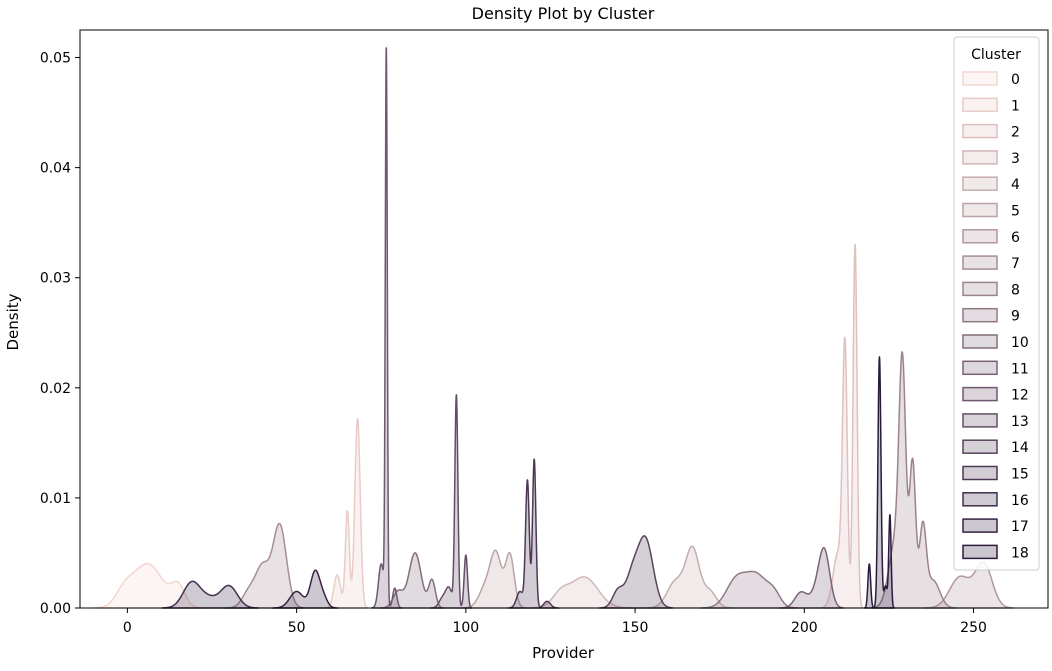 The image size is (1052, 671). What do you see at coordinates (127, 628) in the screenshot?
I see `x-tick-label: 0` at bounding box center [127, 628].